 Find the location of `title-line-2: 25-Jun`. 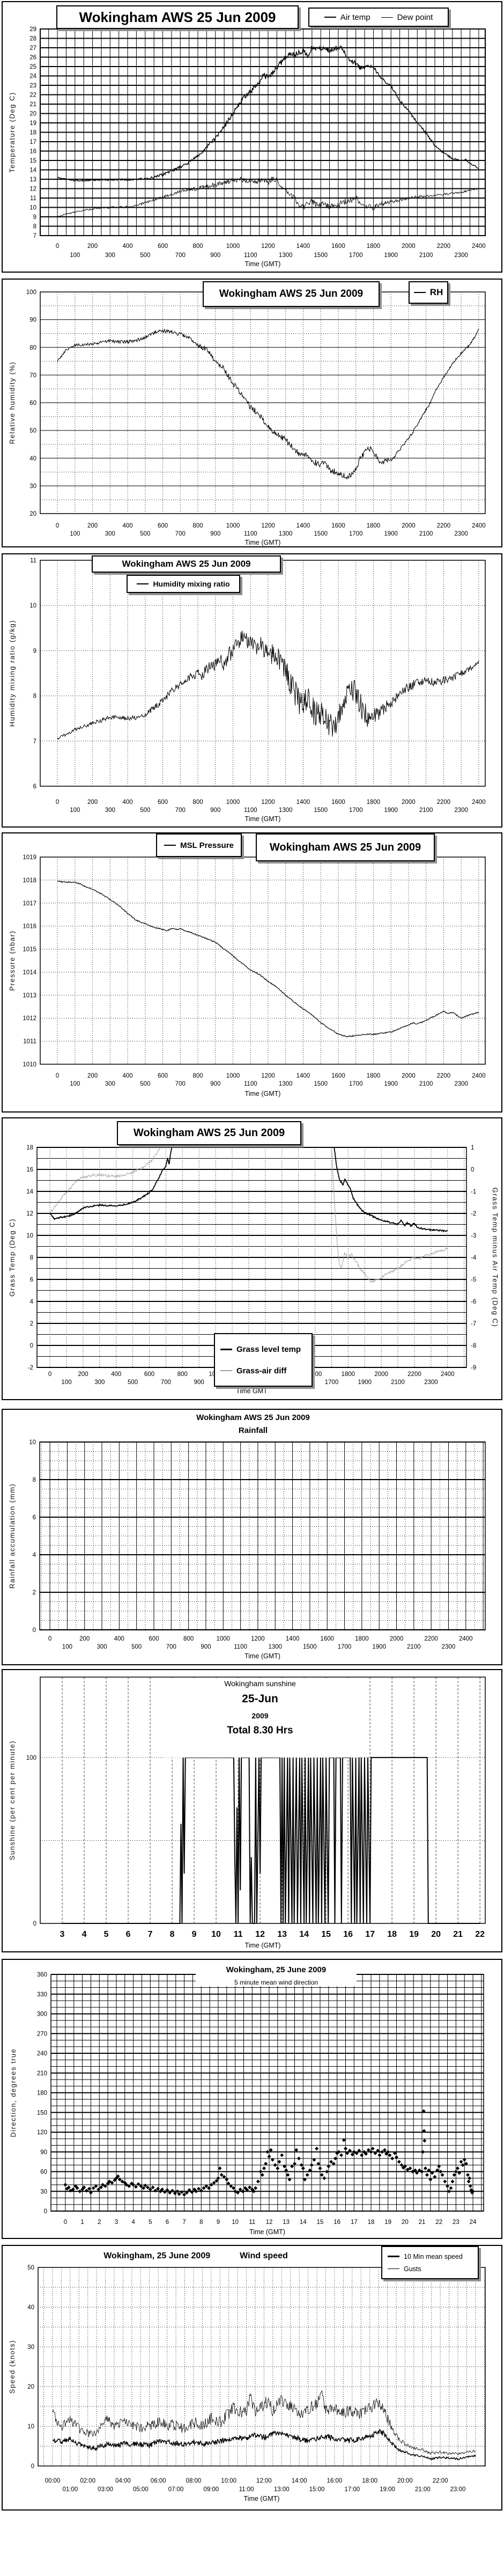

title-line-2: 25-Jun is located at coordinates (260, 1699).